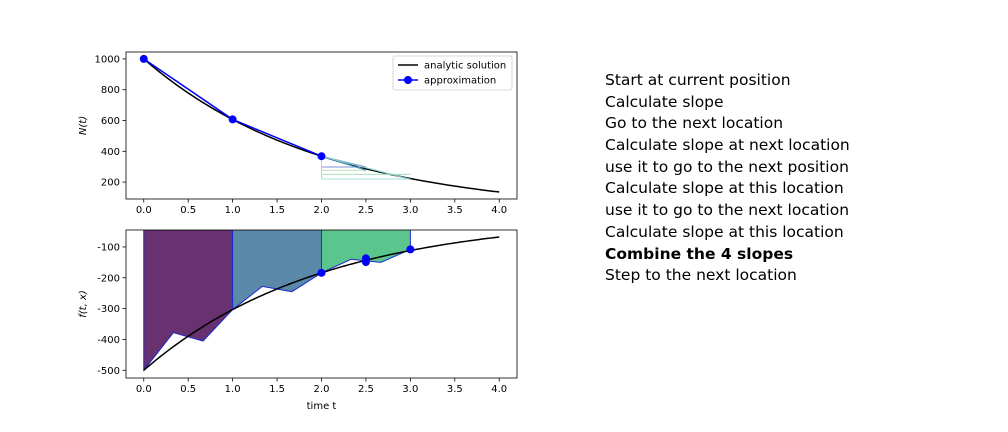  I want to click on step-item: Calculate slope at next location, so click(727, 145).